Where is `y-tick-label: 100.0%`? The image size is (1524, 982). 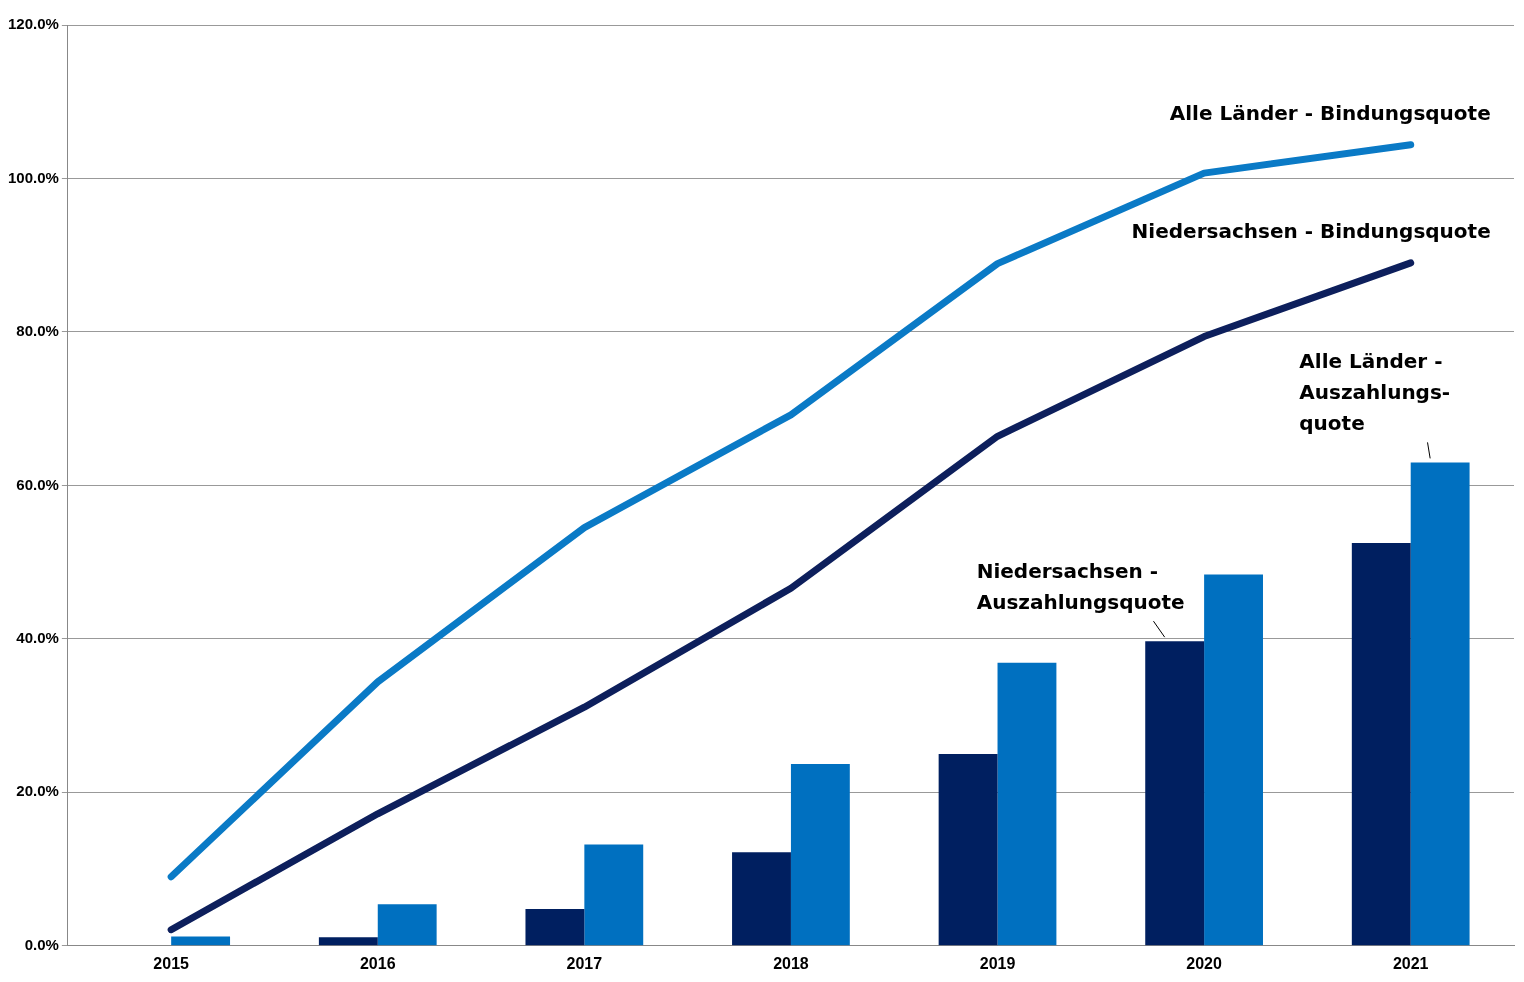 y-tick-label: 100.0% is located at coordinates (33, 177).